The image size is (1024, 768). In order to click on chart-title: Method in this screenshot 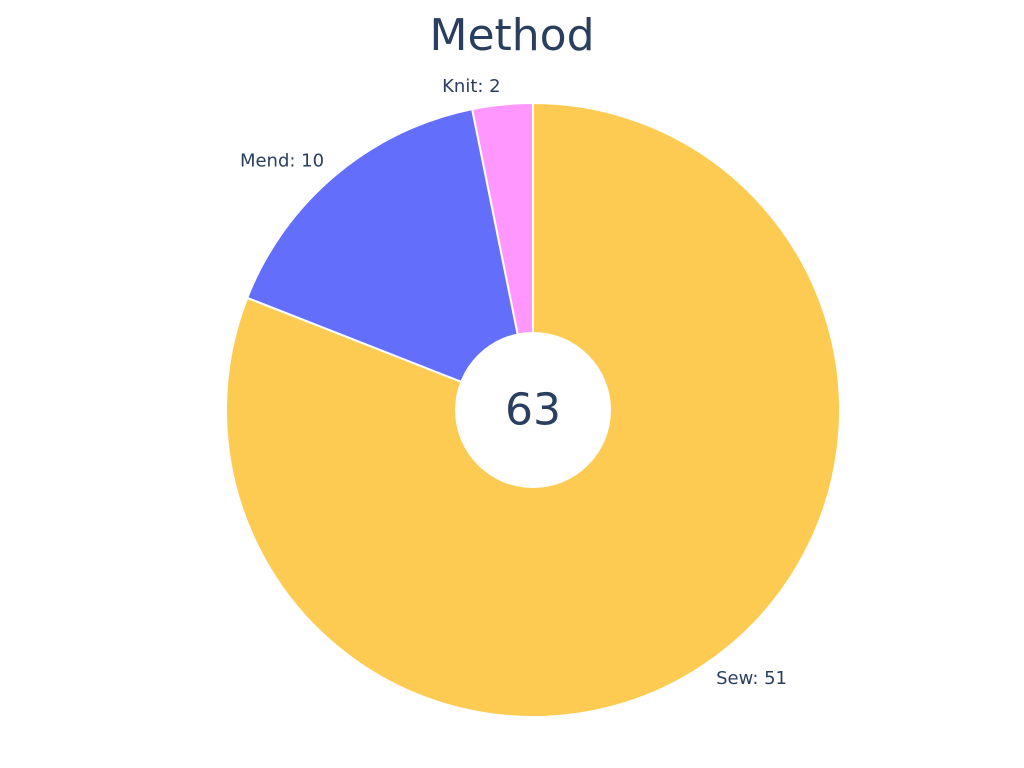, I will do `click(512, 35)`.